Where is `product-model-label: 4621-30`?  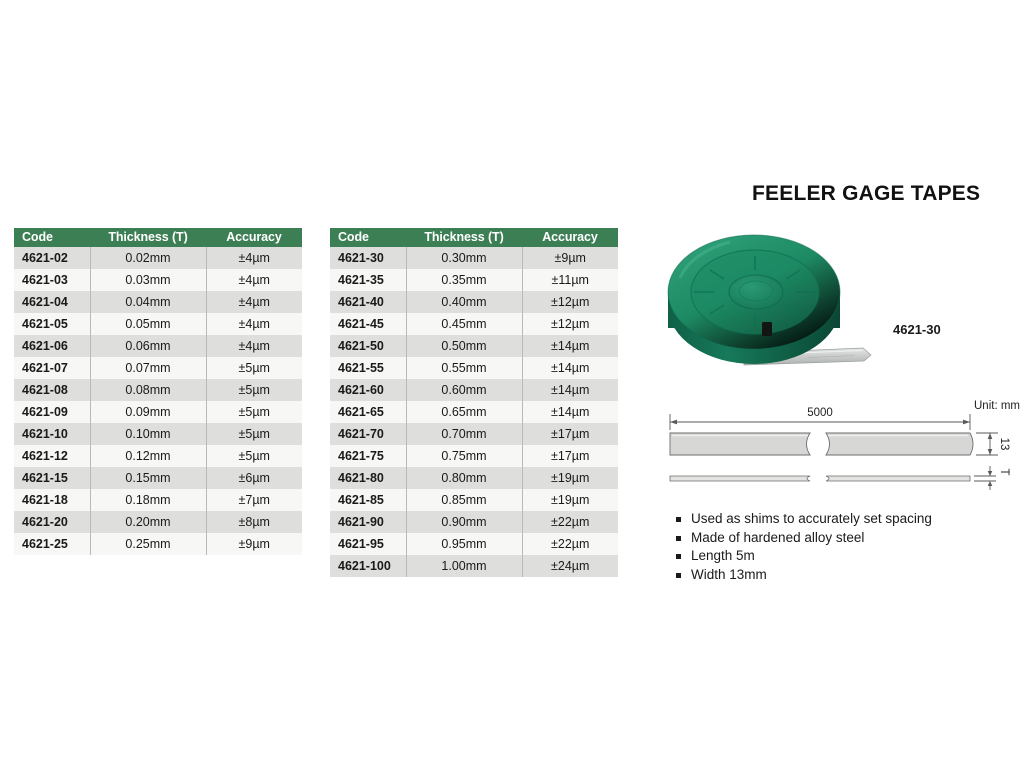 product-model-label: 4621-30 is located at coordinates (917, 329).